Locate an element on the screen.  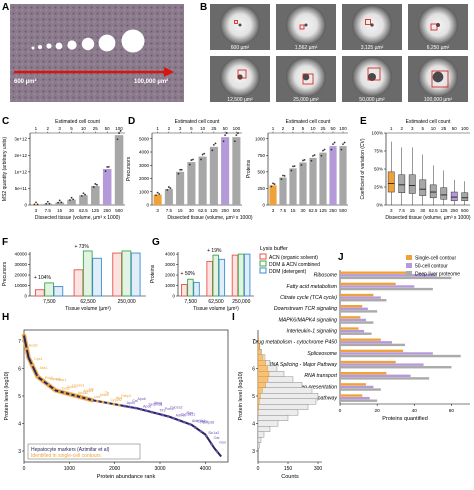
y-axis-label: Precursors is located at coordinates (129, 168).